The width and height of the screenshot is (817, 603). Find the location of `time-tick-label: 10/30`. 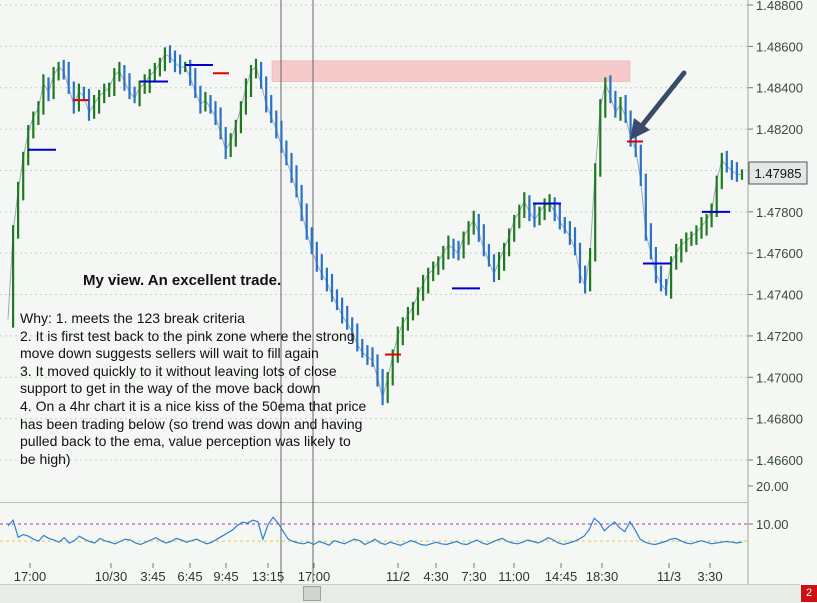

time-tick-label: 10/30 is located at coordinates (111, 576).